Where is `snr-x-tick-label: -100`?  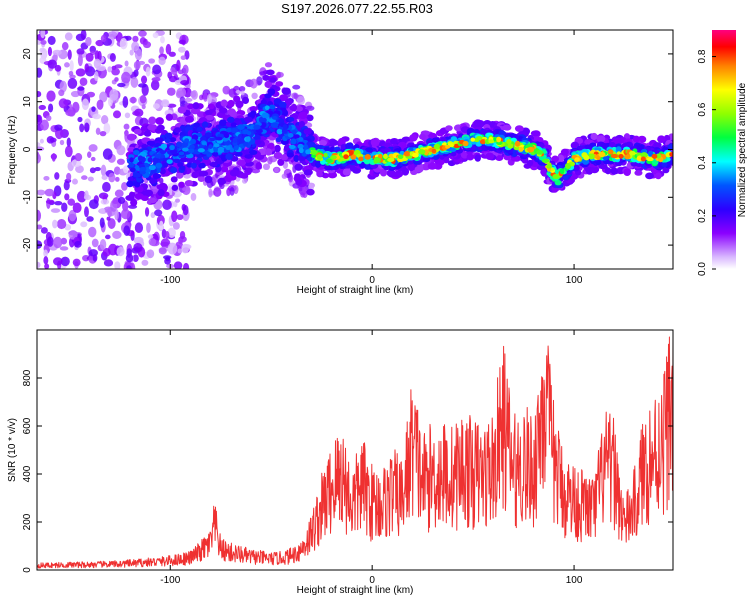
snr-x-tick-label: -100 is located at coordinates (170, 580).